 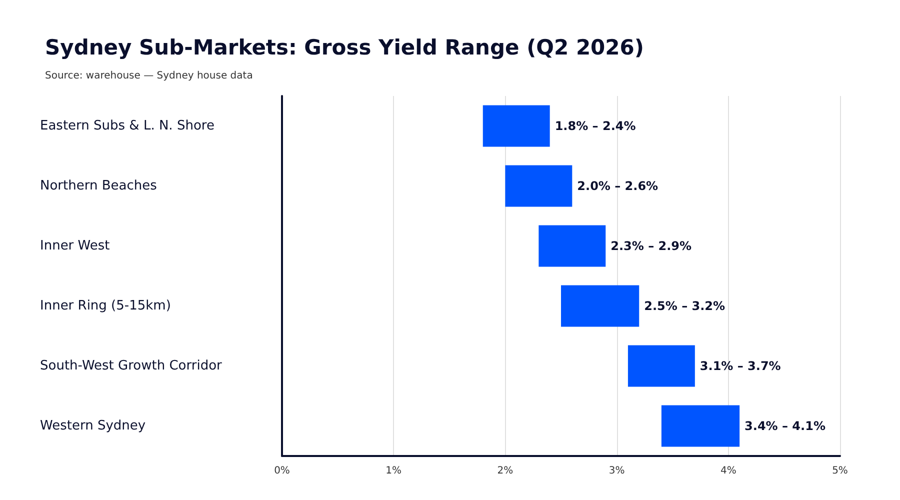 What do you see at coordinates (595, 126) in the screenshot?
I see `annotation: 1.8% – 2.4%` at bounding box center [595, 126].